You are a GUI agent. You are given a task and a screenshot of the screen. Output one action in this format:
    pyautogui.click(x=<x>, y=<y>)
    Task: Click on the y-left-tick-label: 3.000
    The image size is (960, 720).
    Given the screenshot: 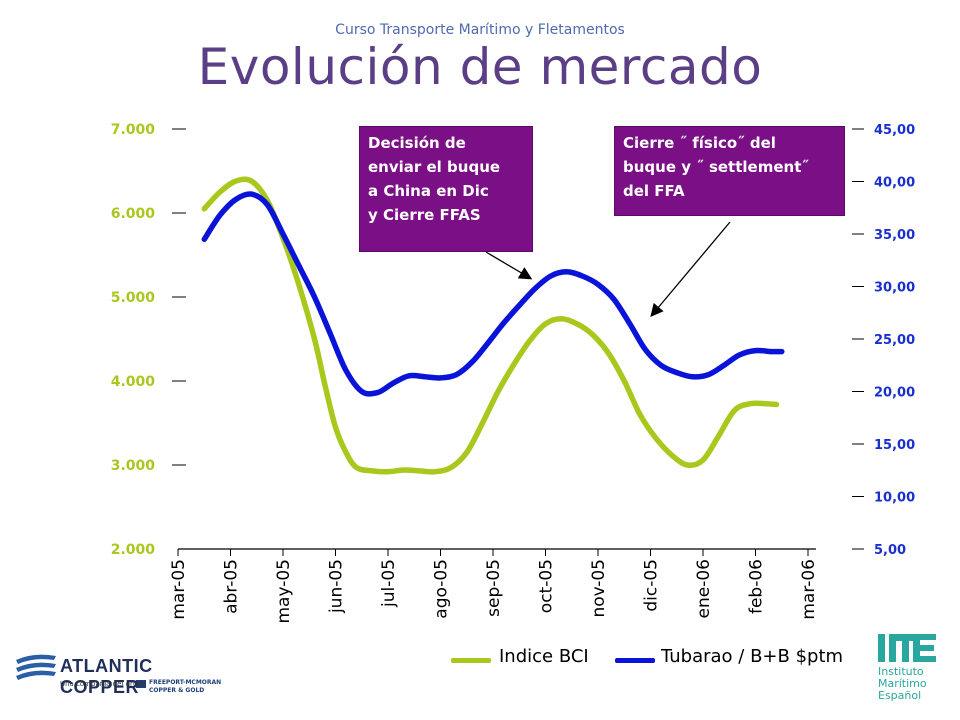 What is the action you would take?
    pyautogui.click(x=133, y=466)
    